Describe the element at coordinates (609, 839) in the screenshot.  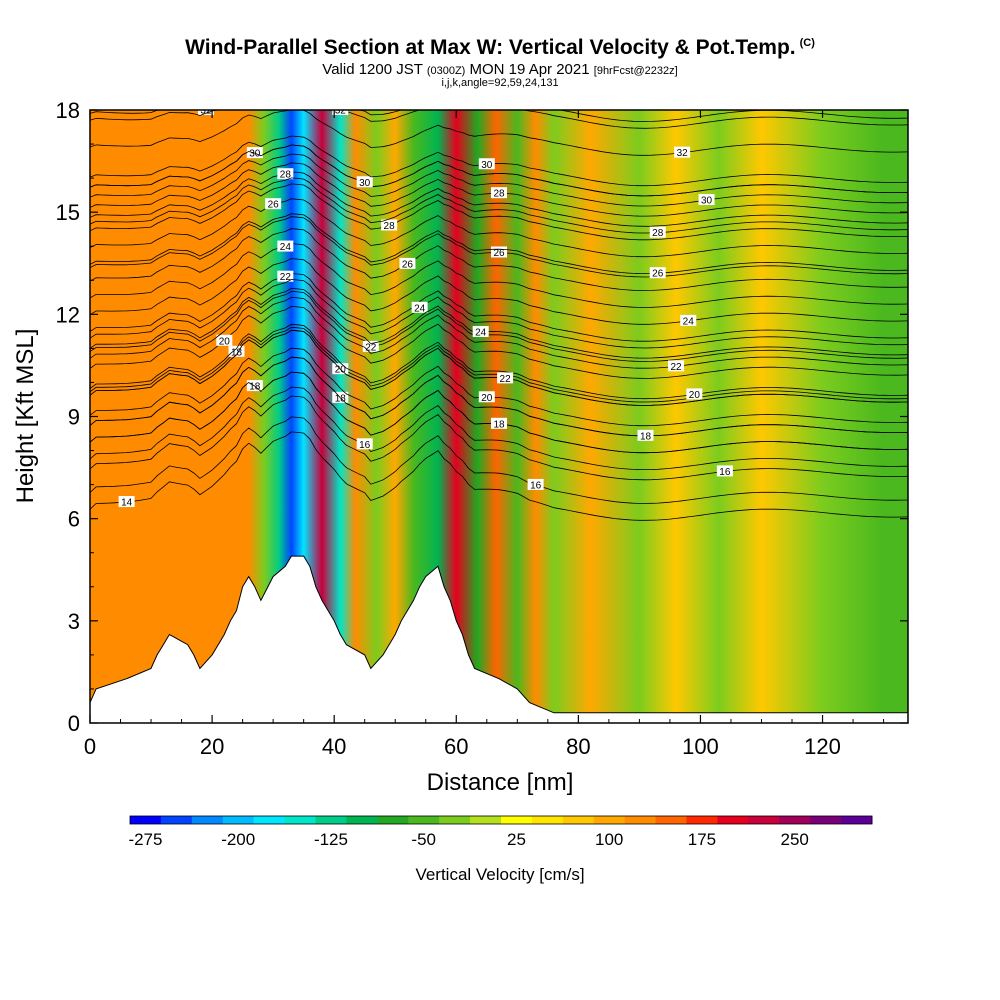
I see `colorbar-tick-label: 100` at that location.